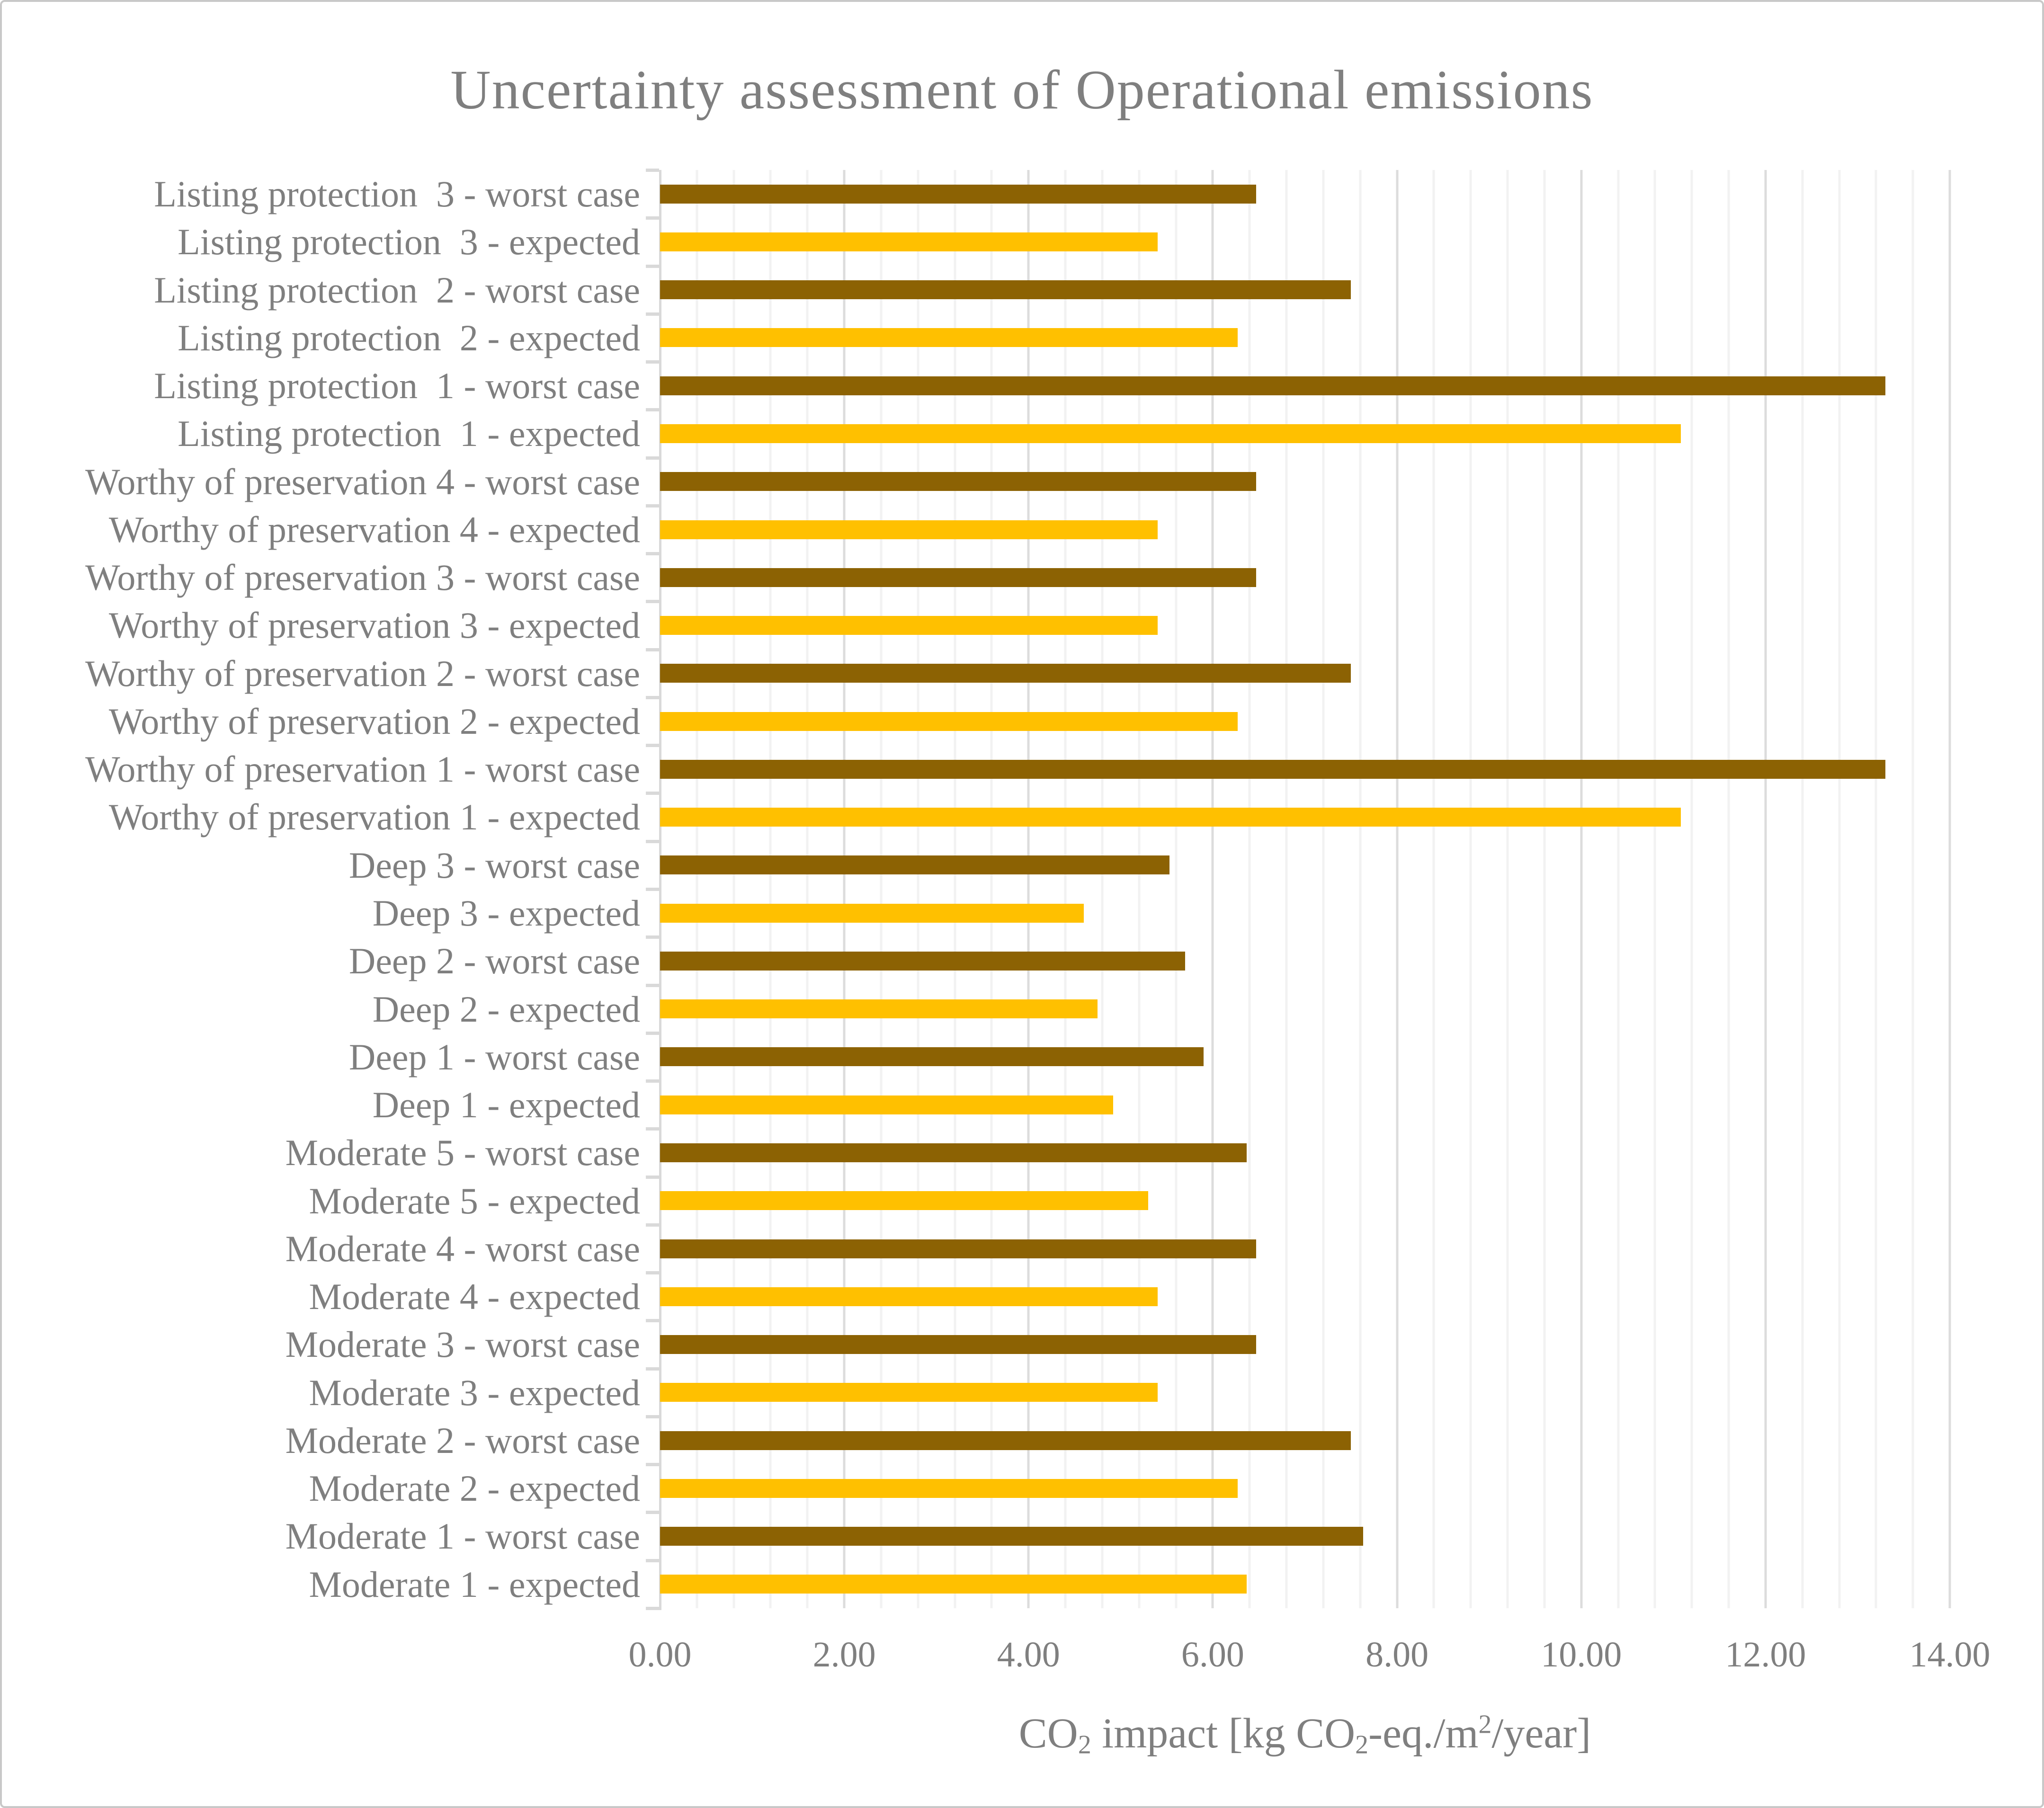  What do you see at coordinates (362, 769) in the screenshot?
I see `category-label: Worthy of preservation 1 - worst case` at bounding box center [362, 769].